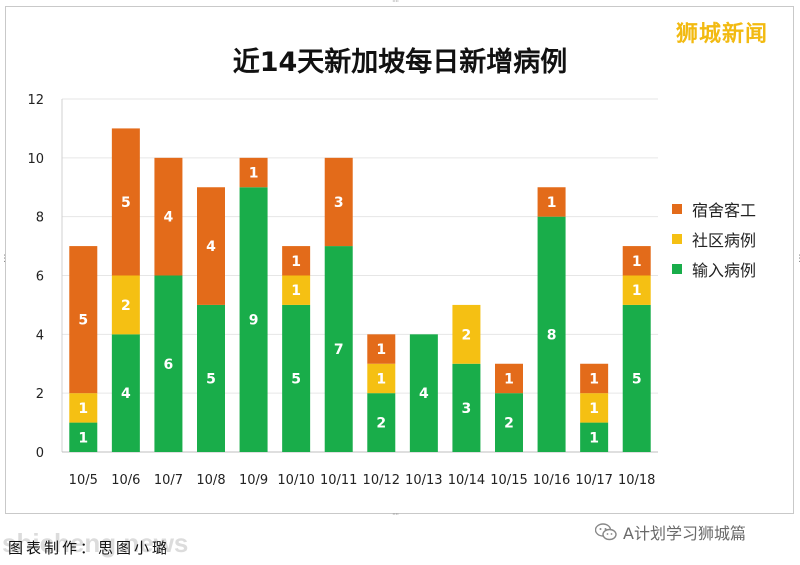  I want to click on resize-handle-right, so click(797, 259).